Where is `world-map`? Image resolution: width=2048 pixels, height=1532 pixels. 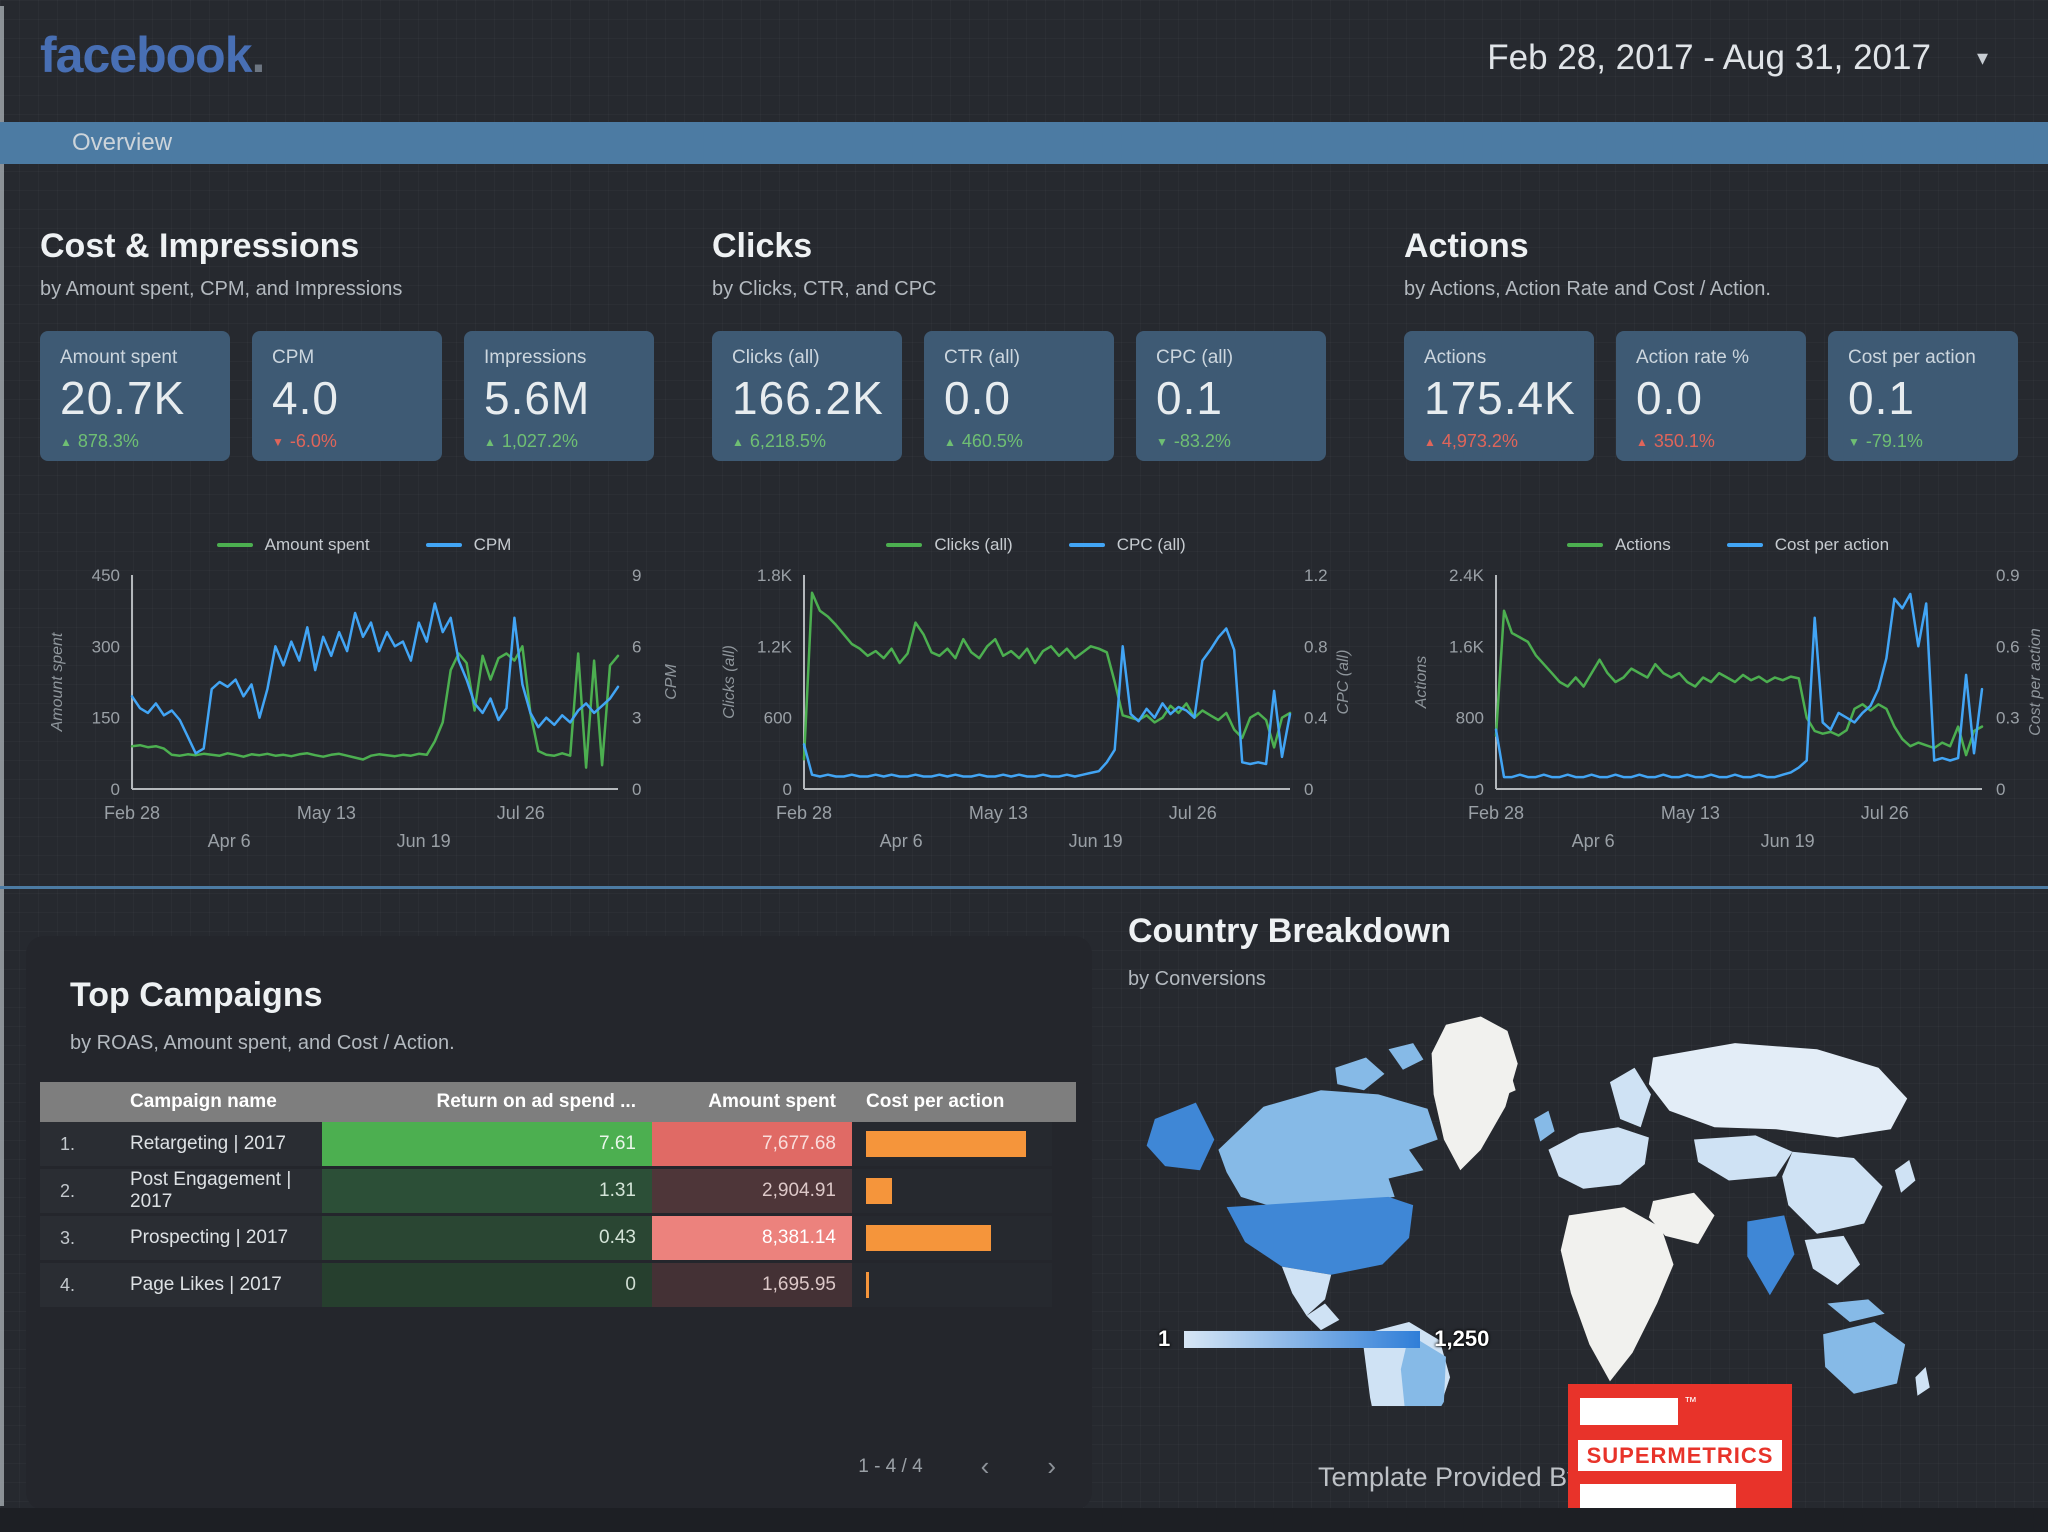 world-map is located at coordinates (1530, 1241).